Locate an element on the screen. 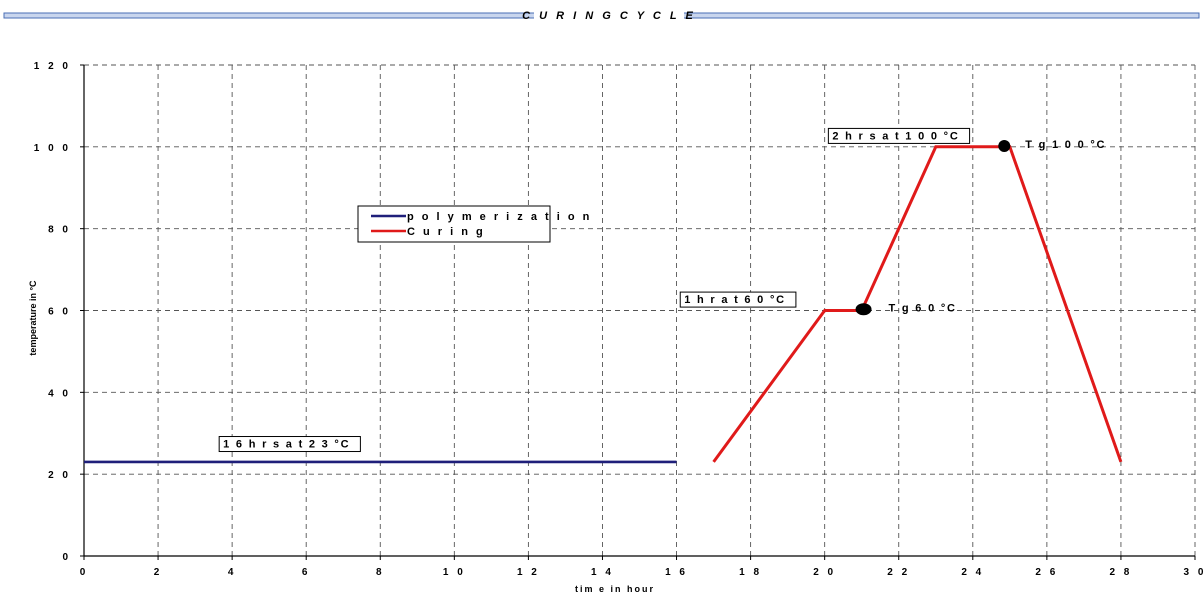  x-tick-label: 2 2 is located at coordinates (898, 572).